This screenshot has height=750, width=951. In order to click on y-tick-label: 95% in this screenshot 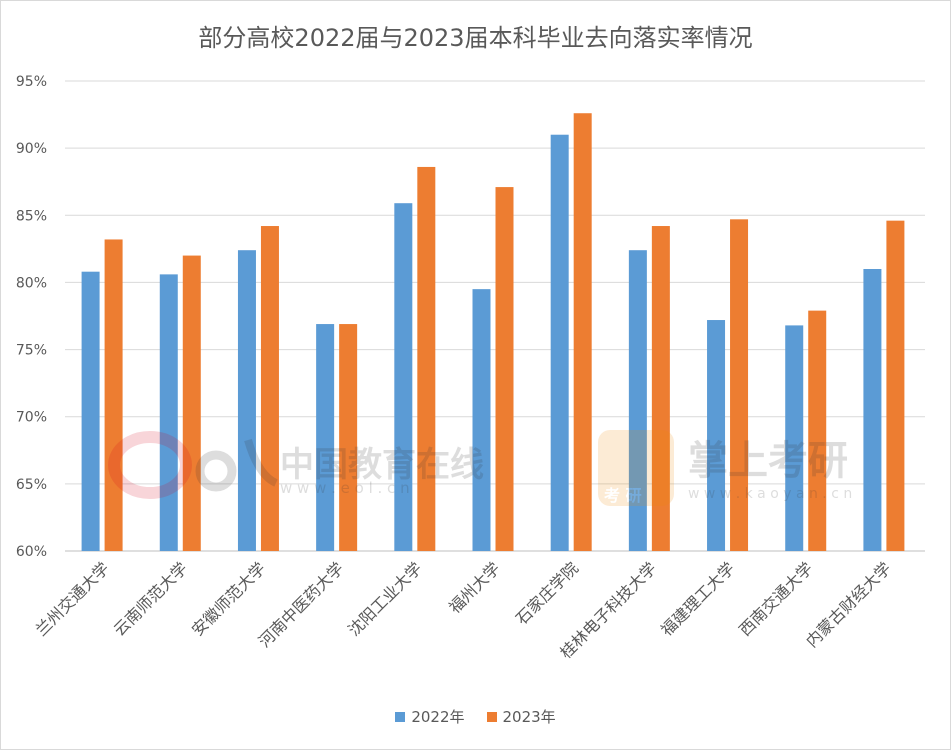, I will do `click(31, 82)`.